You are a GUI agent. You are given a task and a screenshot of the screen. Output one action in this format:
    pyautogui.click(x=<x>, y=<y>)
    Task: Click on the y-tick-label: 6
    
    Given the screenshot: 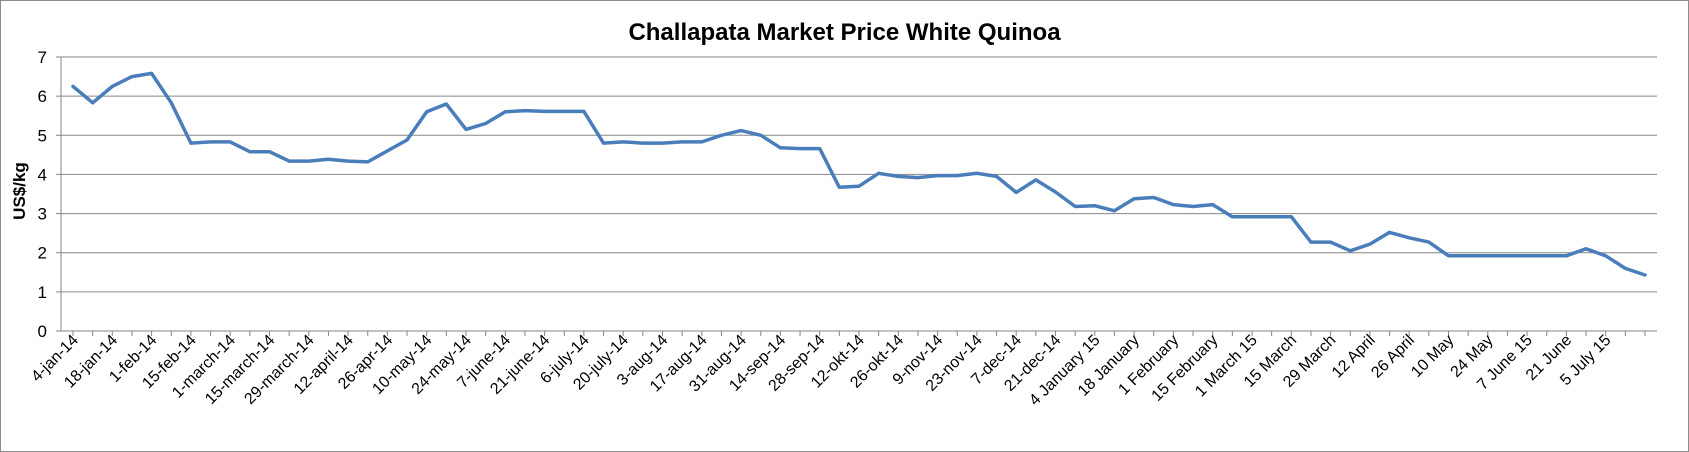 What is the action you would take?
    pyautogui.click(x=42, y=96)
    